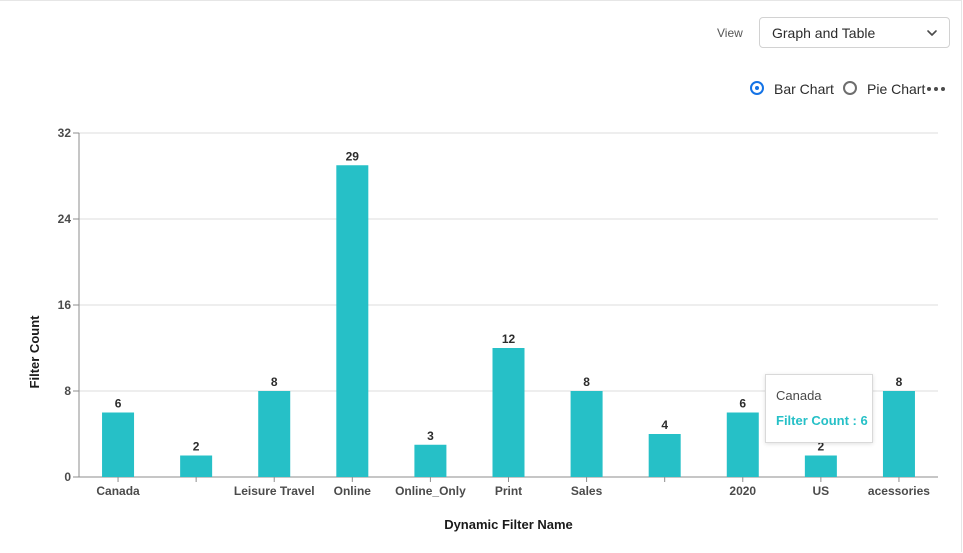  I want to click on bar-chart-label: Bar Chart, so click(804, 89).